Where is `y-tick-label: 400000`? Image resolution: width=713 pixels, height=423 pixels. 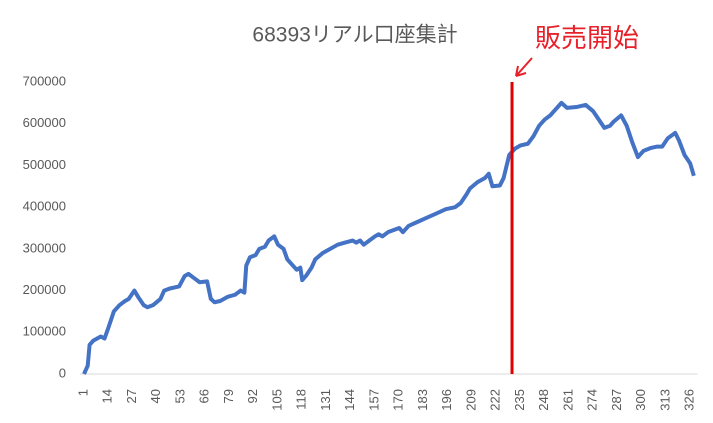
y-tick-label: 400000 is located at coordinates (44, 206).